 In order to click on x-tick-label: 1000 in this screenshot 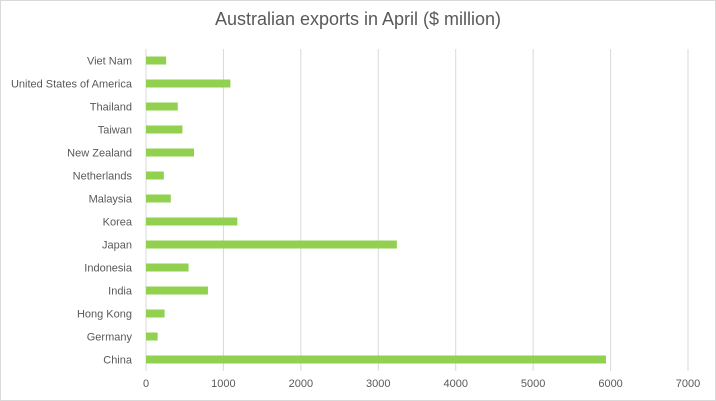, I will do `click(223, 384)`.